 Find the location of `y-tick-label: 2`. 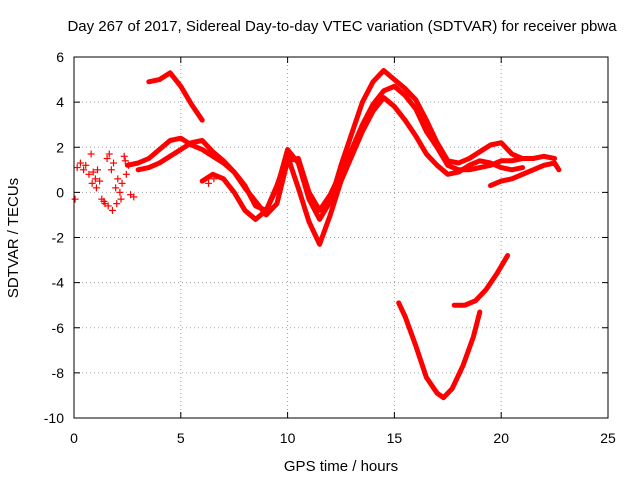

y-tick-label: 2 is located at coordinates (60, 147).